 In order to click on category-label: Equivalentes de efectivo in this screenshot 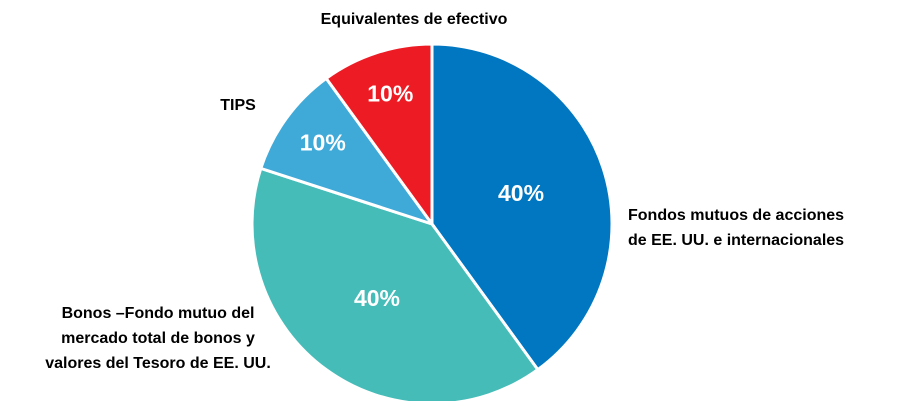, I will do `click(414, 19)`.